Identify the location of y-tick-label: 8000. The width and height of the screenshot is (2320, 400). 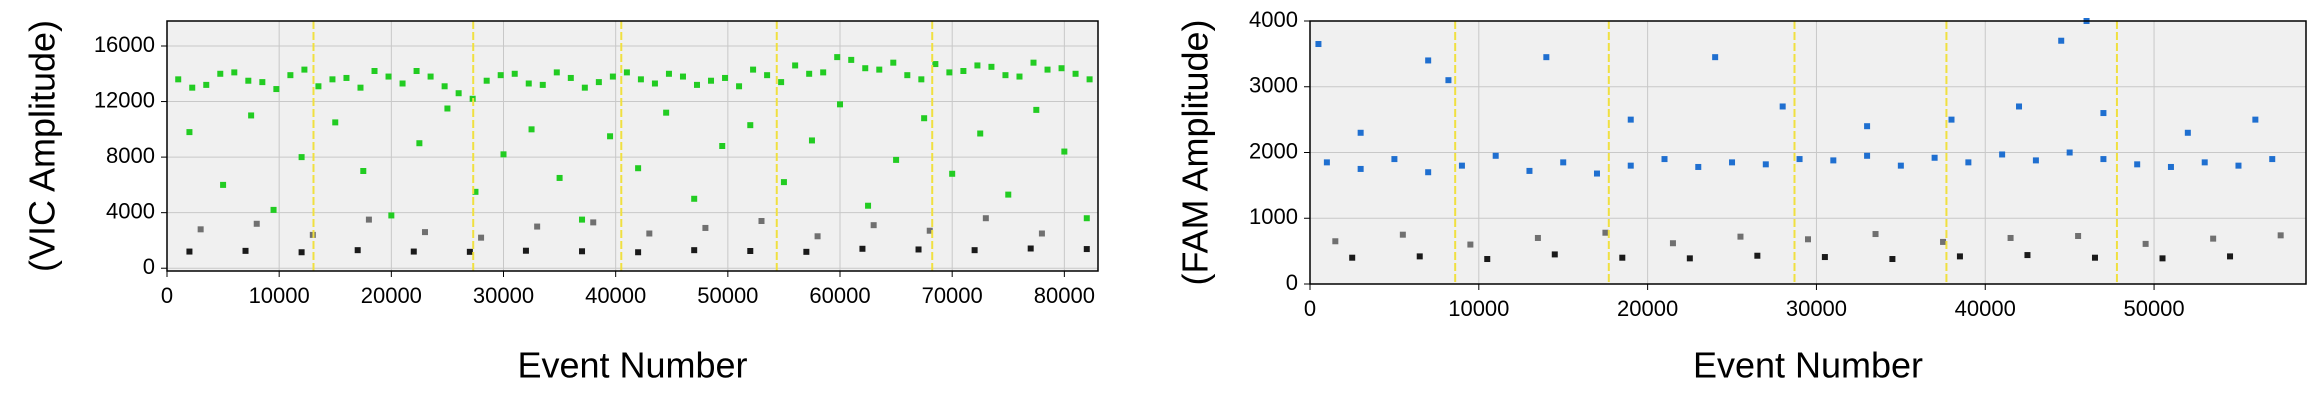
(130, 155).